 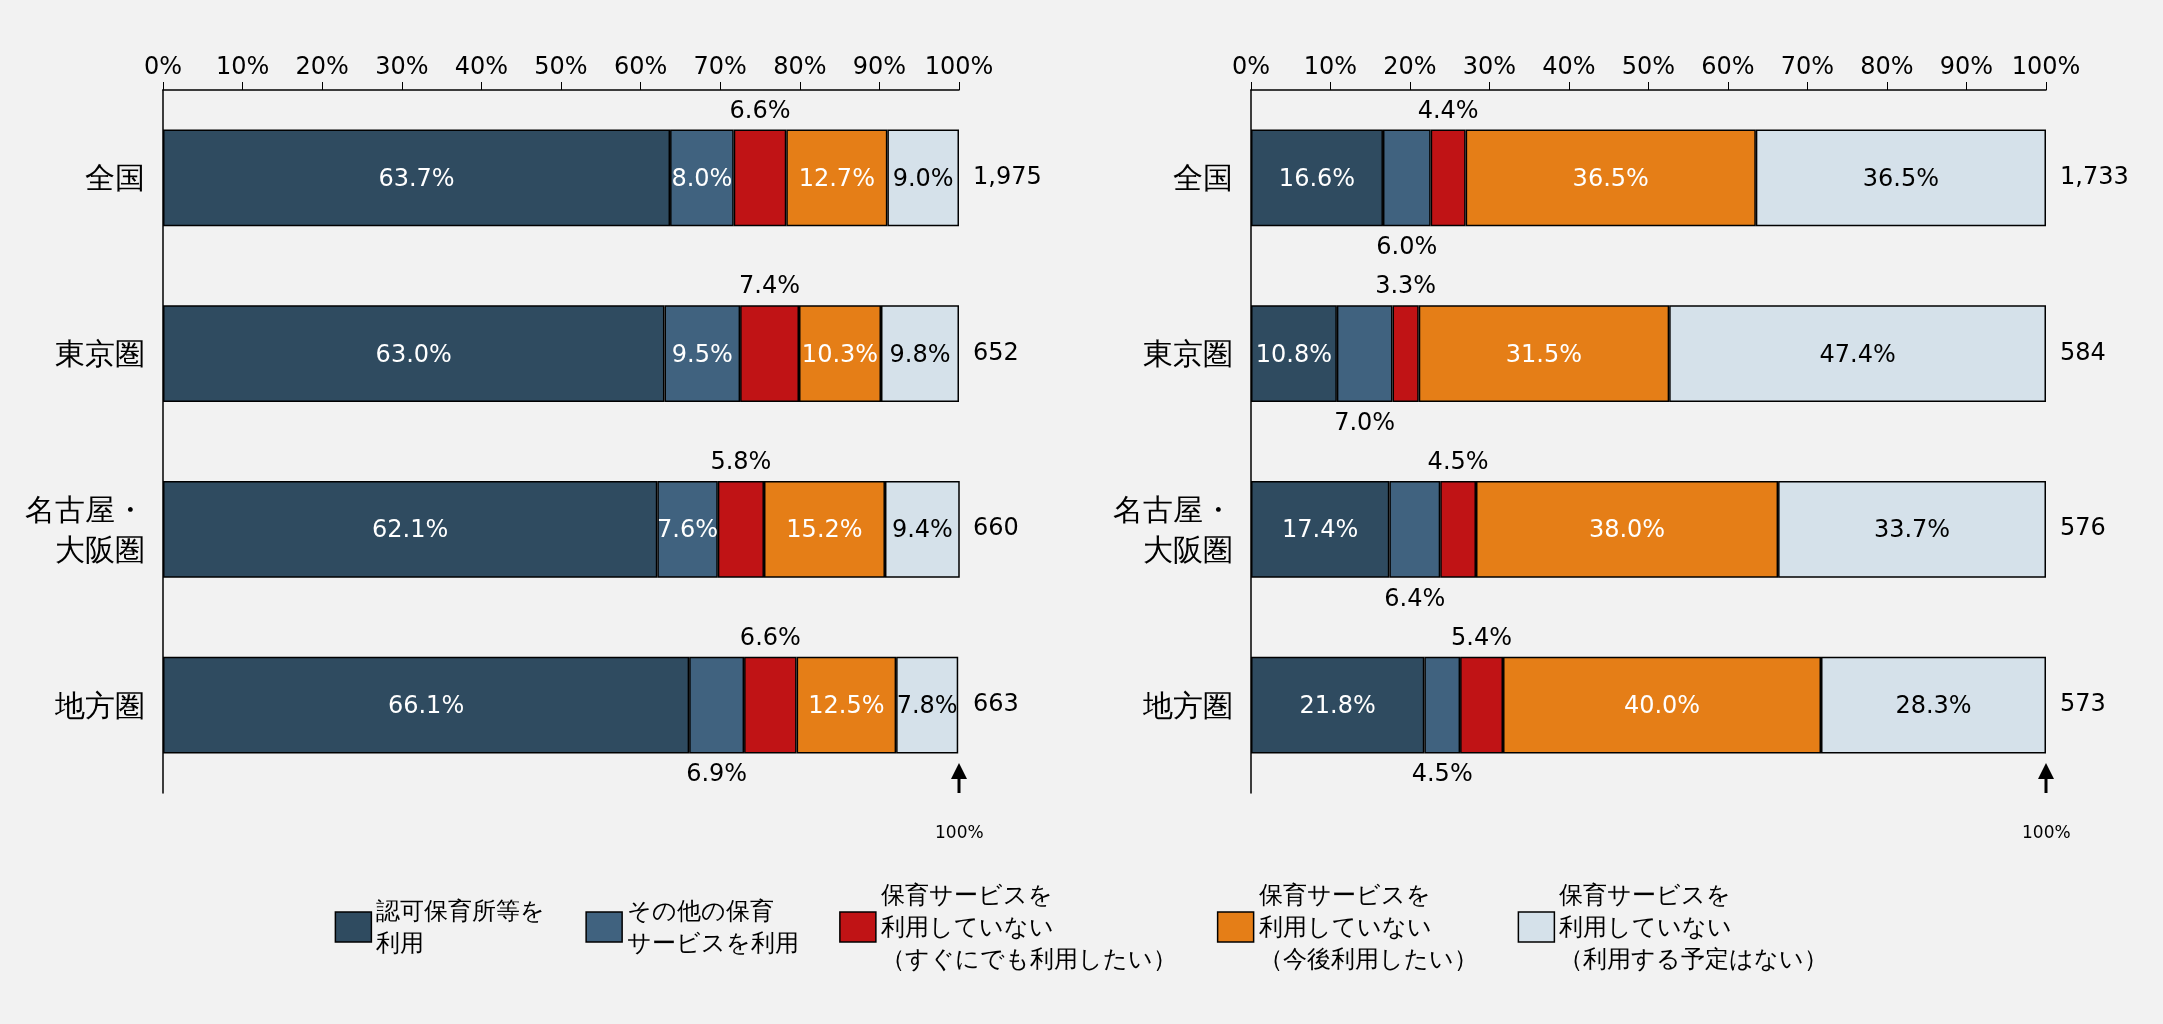 What do you see at coordinates (2083, 703) in the screenshot?
I see `text: 573` at bounding box center [2083, 703].